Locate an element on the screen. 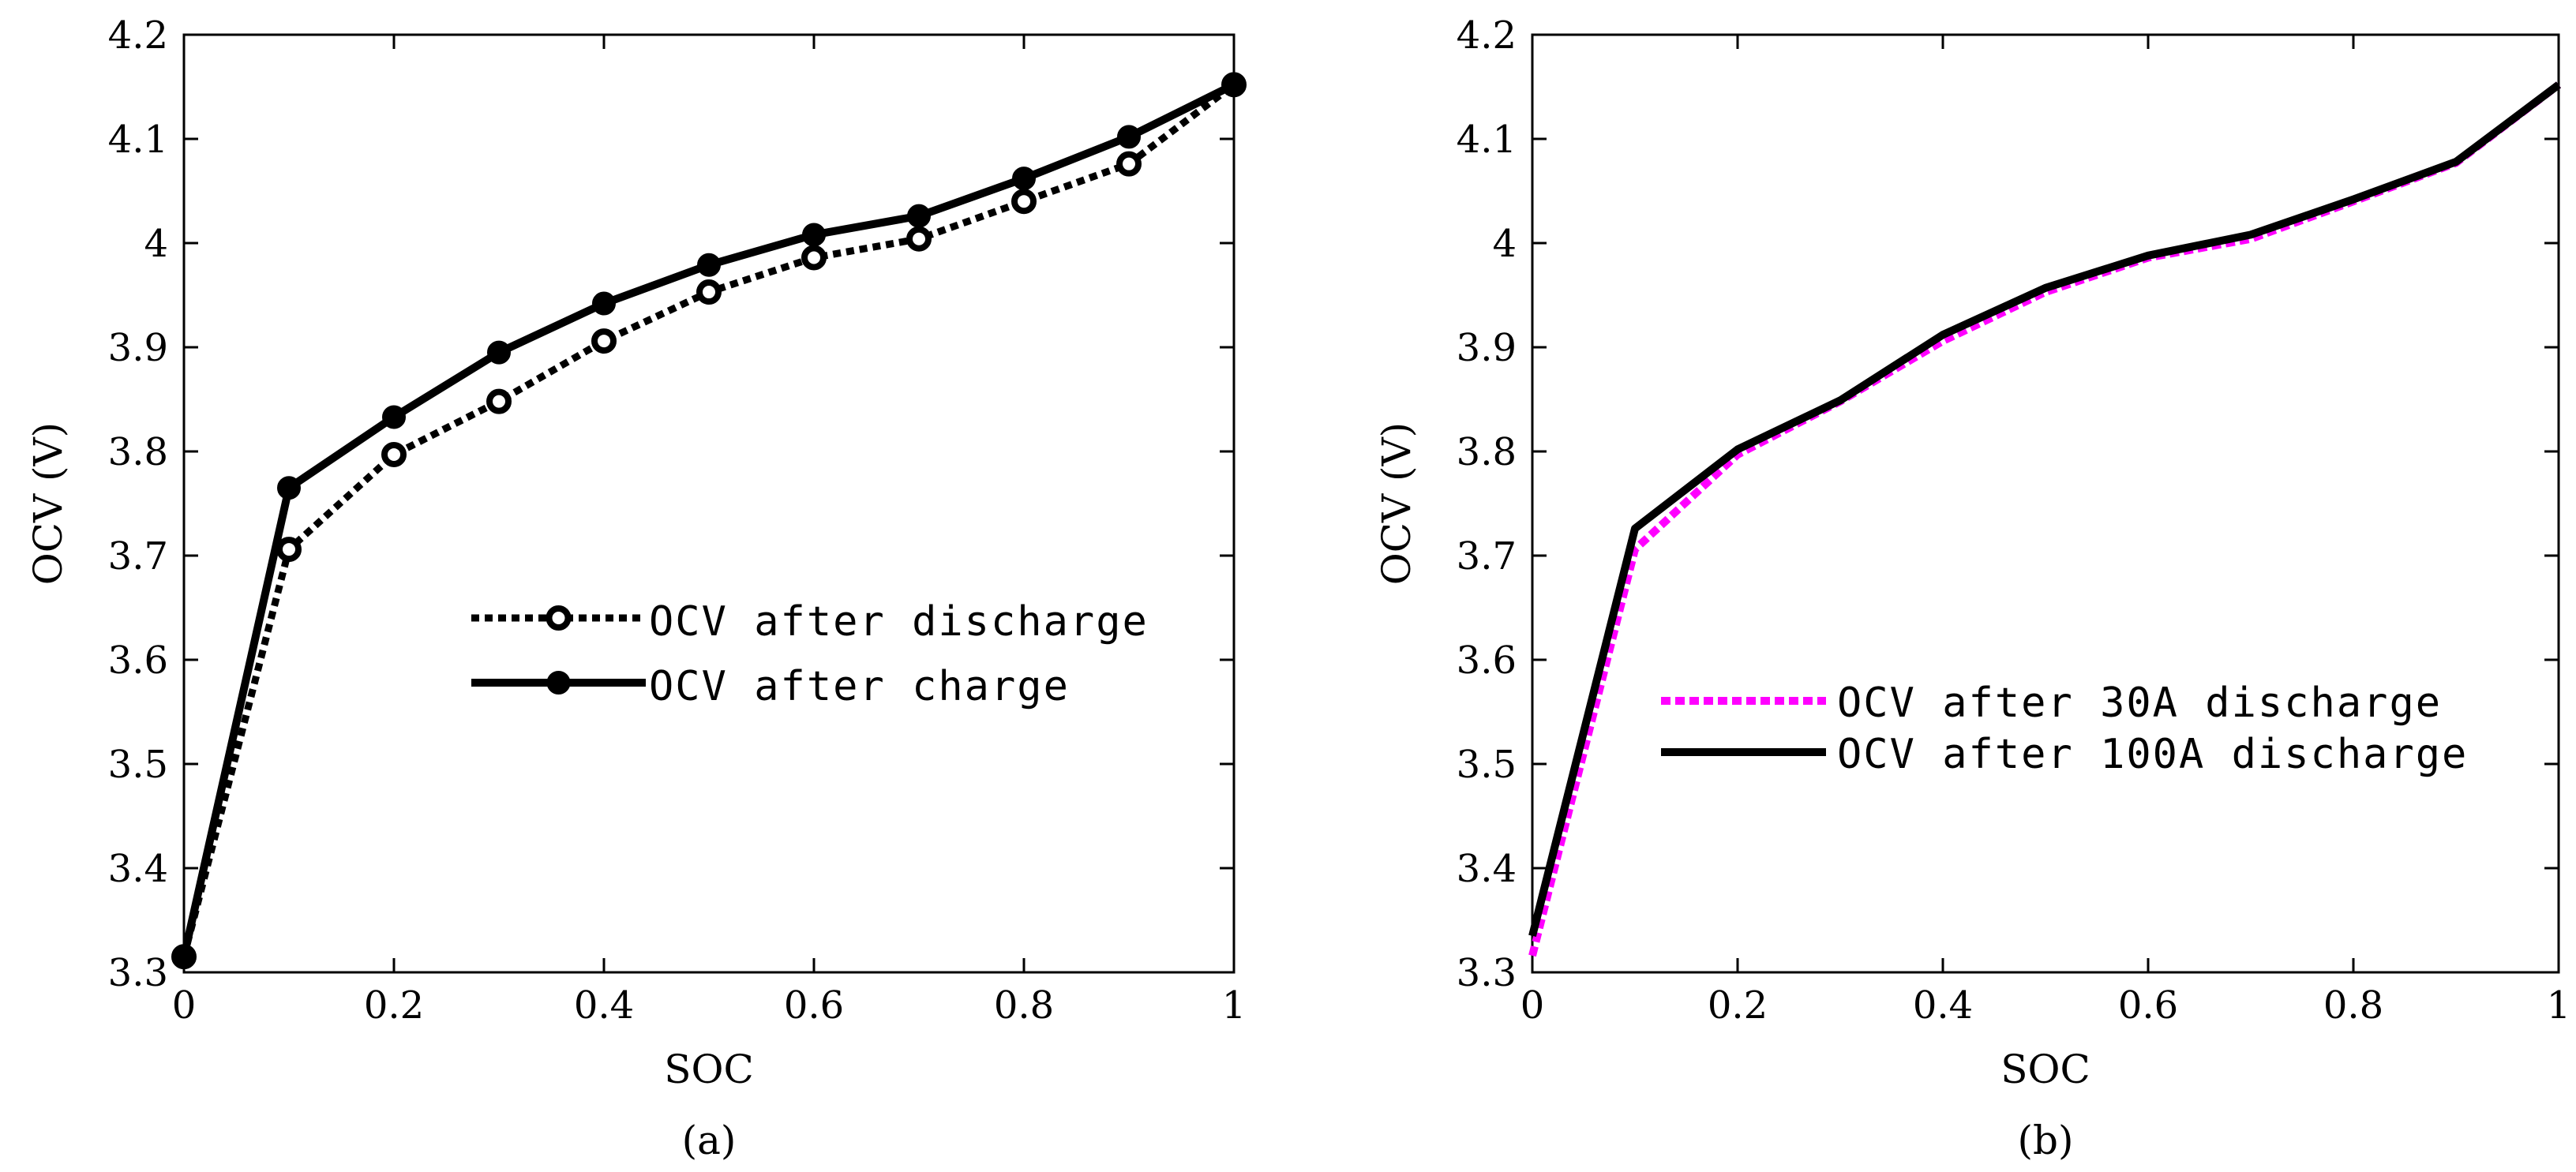 This screenshot has width=2576, height=1172. panel-label: (b) is located at coordinates (2045, 1140).